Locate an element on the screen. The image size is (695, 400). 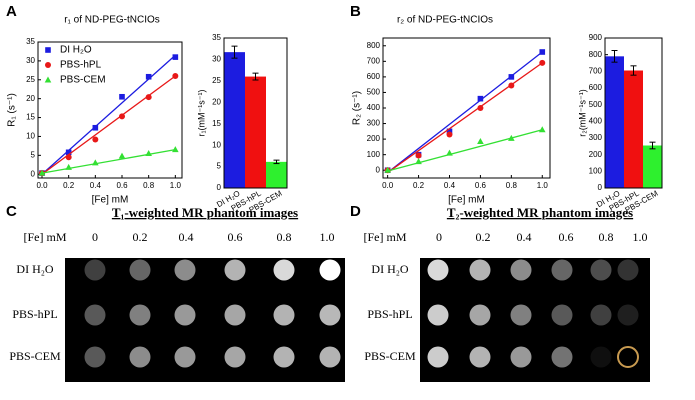
panel-title: T₁-weighted MR phantom images is located at coordinates (205, 212).